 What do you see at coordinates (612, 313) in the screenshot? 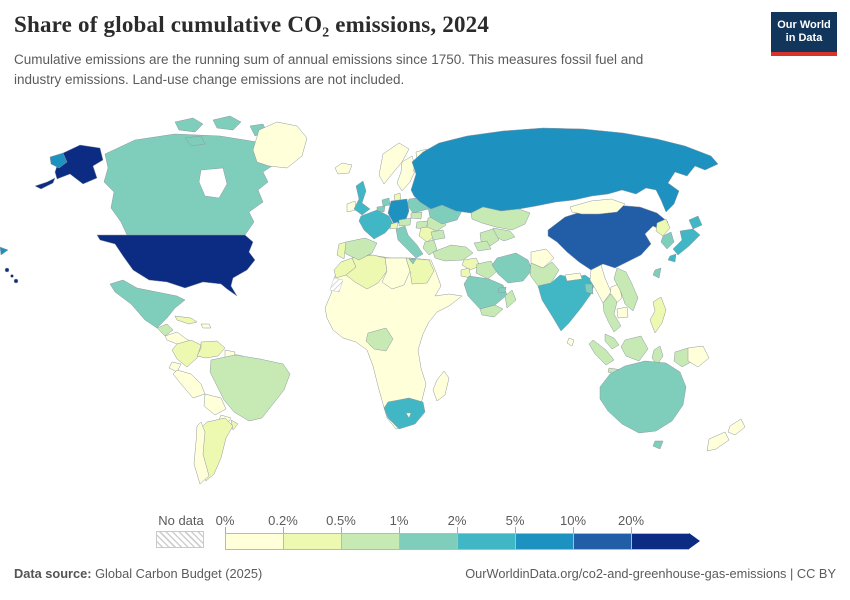
I see `country-thailand` at bounding box center [612, 313].